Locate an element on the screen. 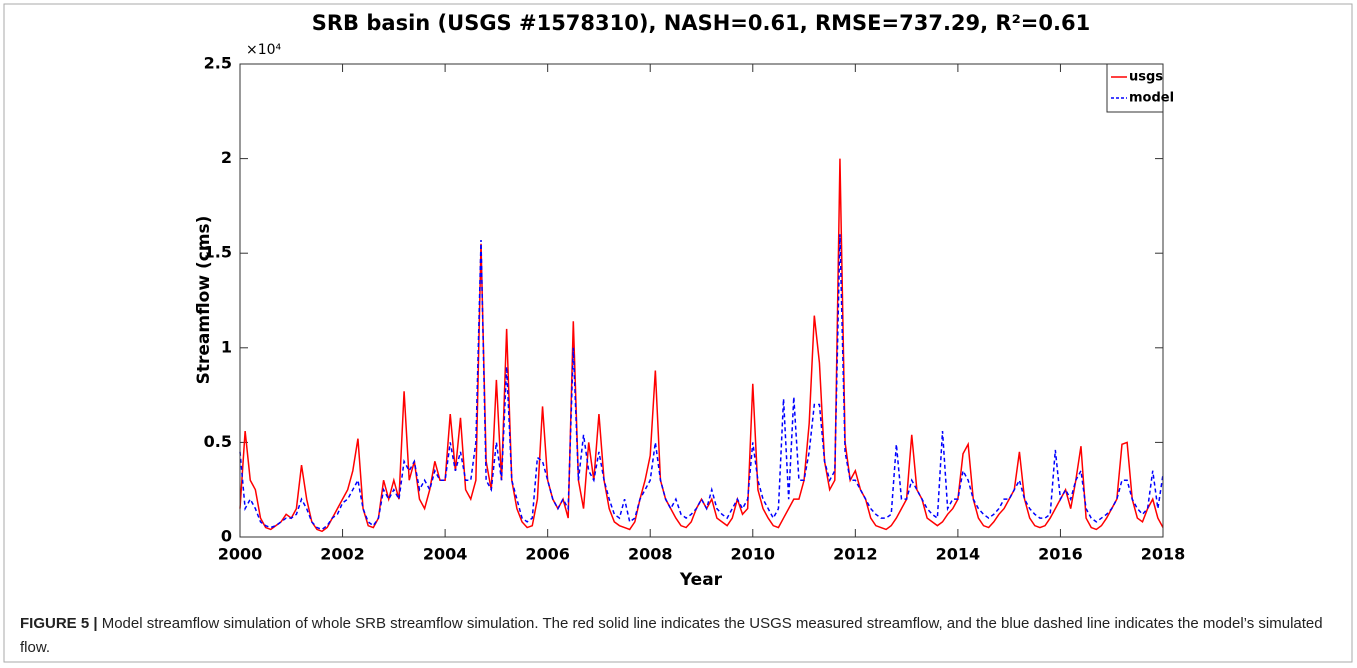 Image resolution: width=1357 pixels, height=668 pixels. legend-label: model is located at coordinates (1151, 98).